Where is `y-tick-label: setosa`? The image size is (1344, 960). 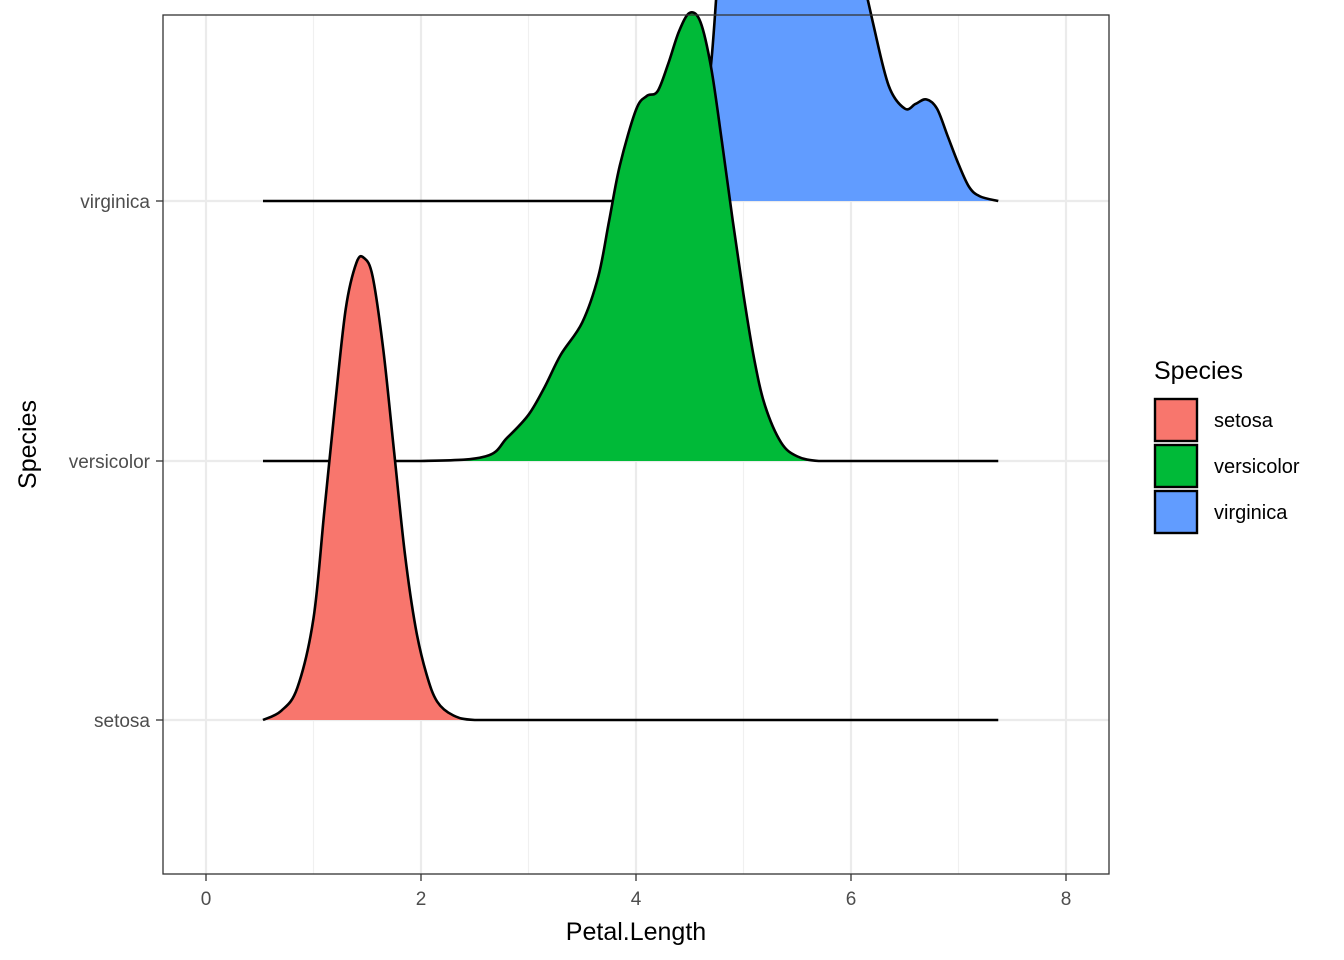 y-tick-label: setosa is located at coordinates (122, 721).